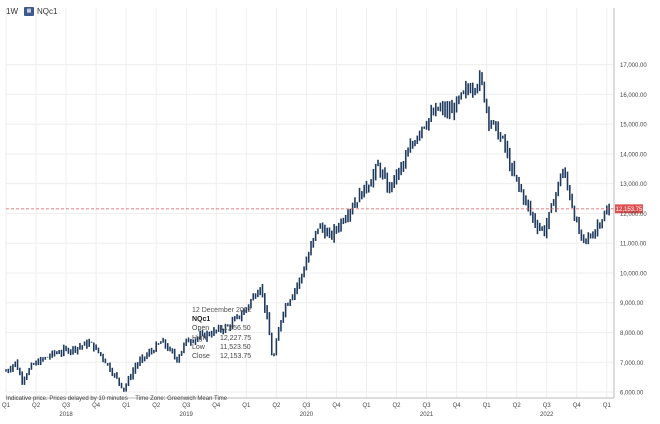 This screenshot has width=660, height=424. What do you see at coordinates (181, 399) in the screenshot?
I see `timezone-label: Time Zone: Greenwich Mean Time` at bounding box center [181, 399].